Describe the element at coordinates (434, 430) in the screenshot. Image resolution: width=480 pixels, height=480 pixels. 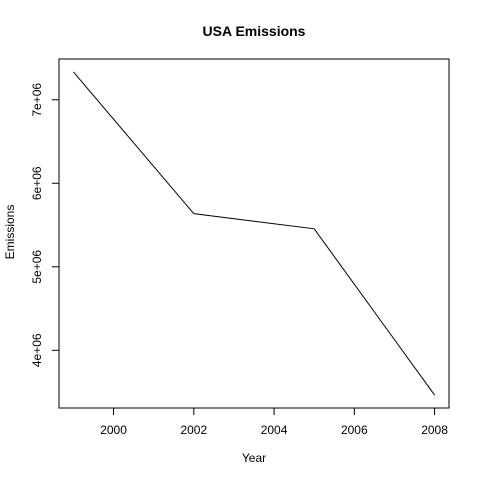
I see `x-tick-label: 2008` at that location.